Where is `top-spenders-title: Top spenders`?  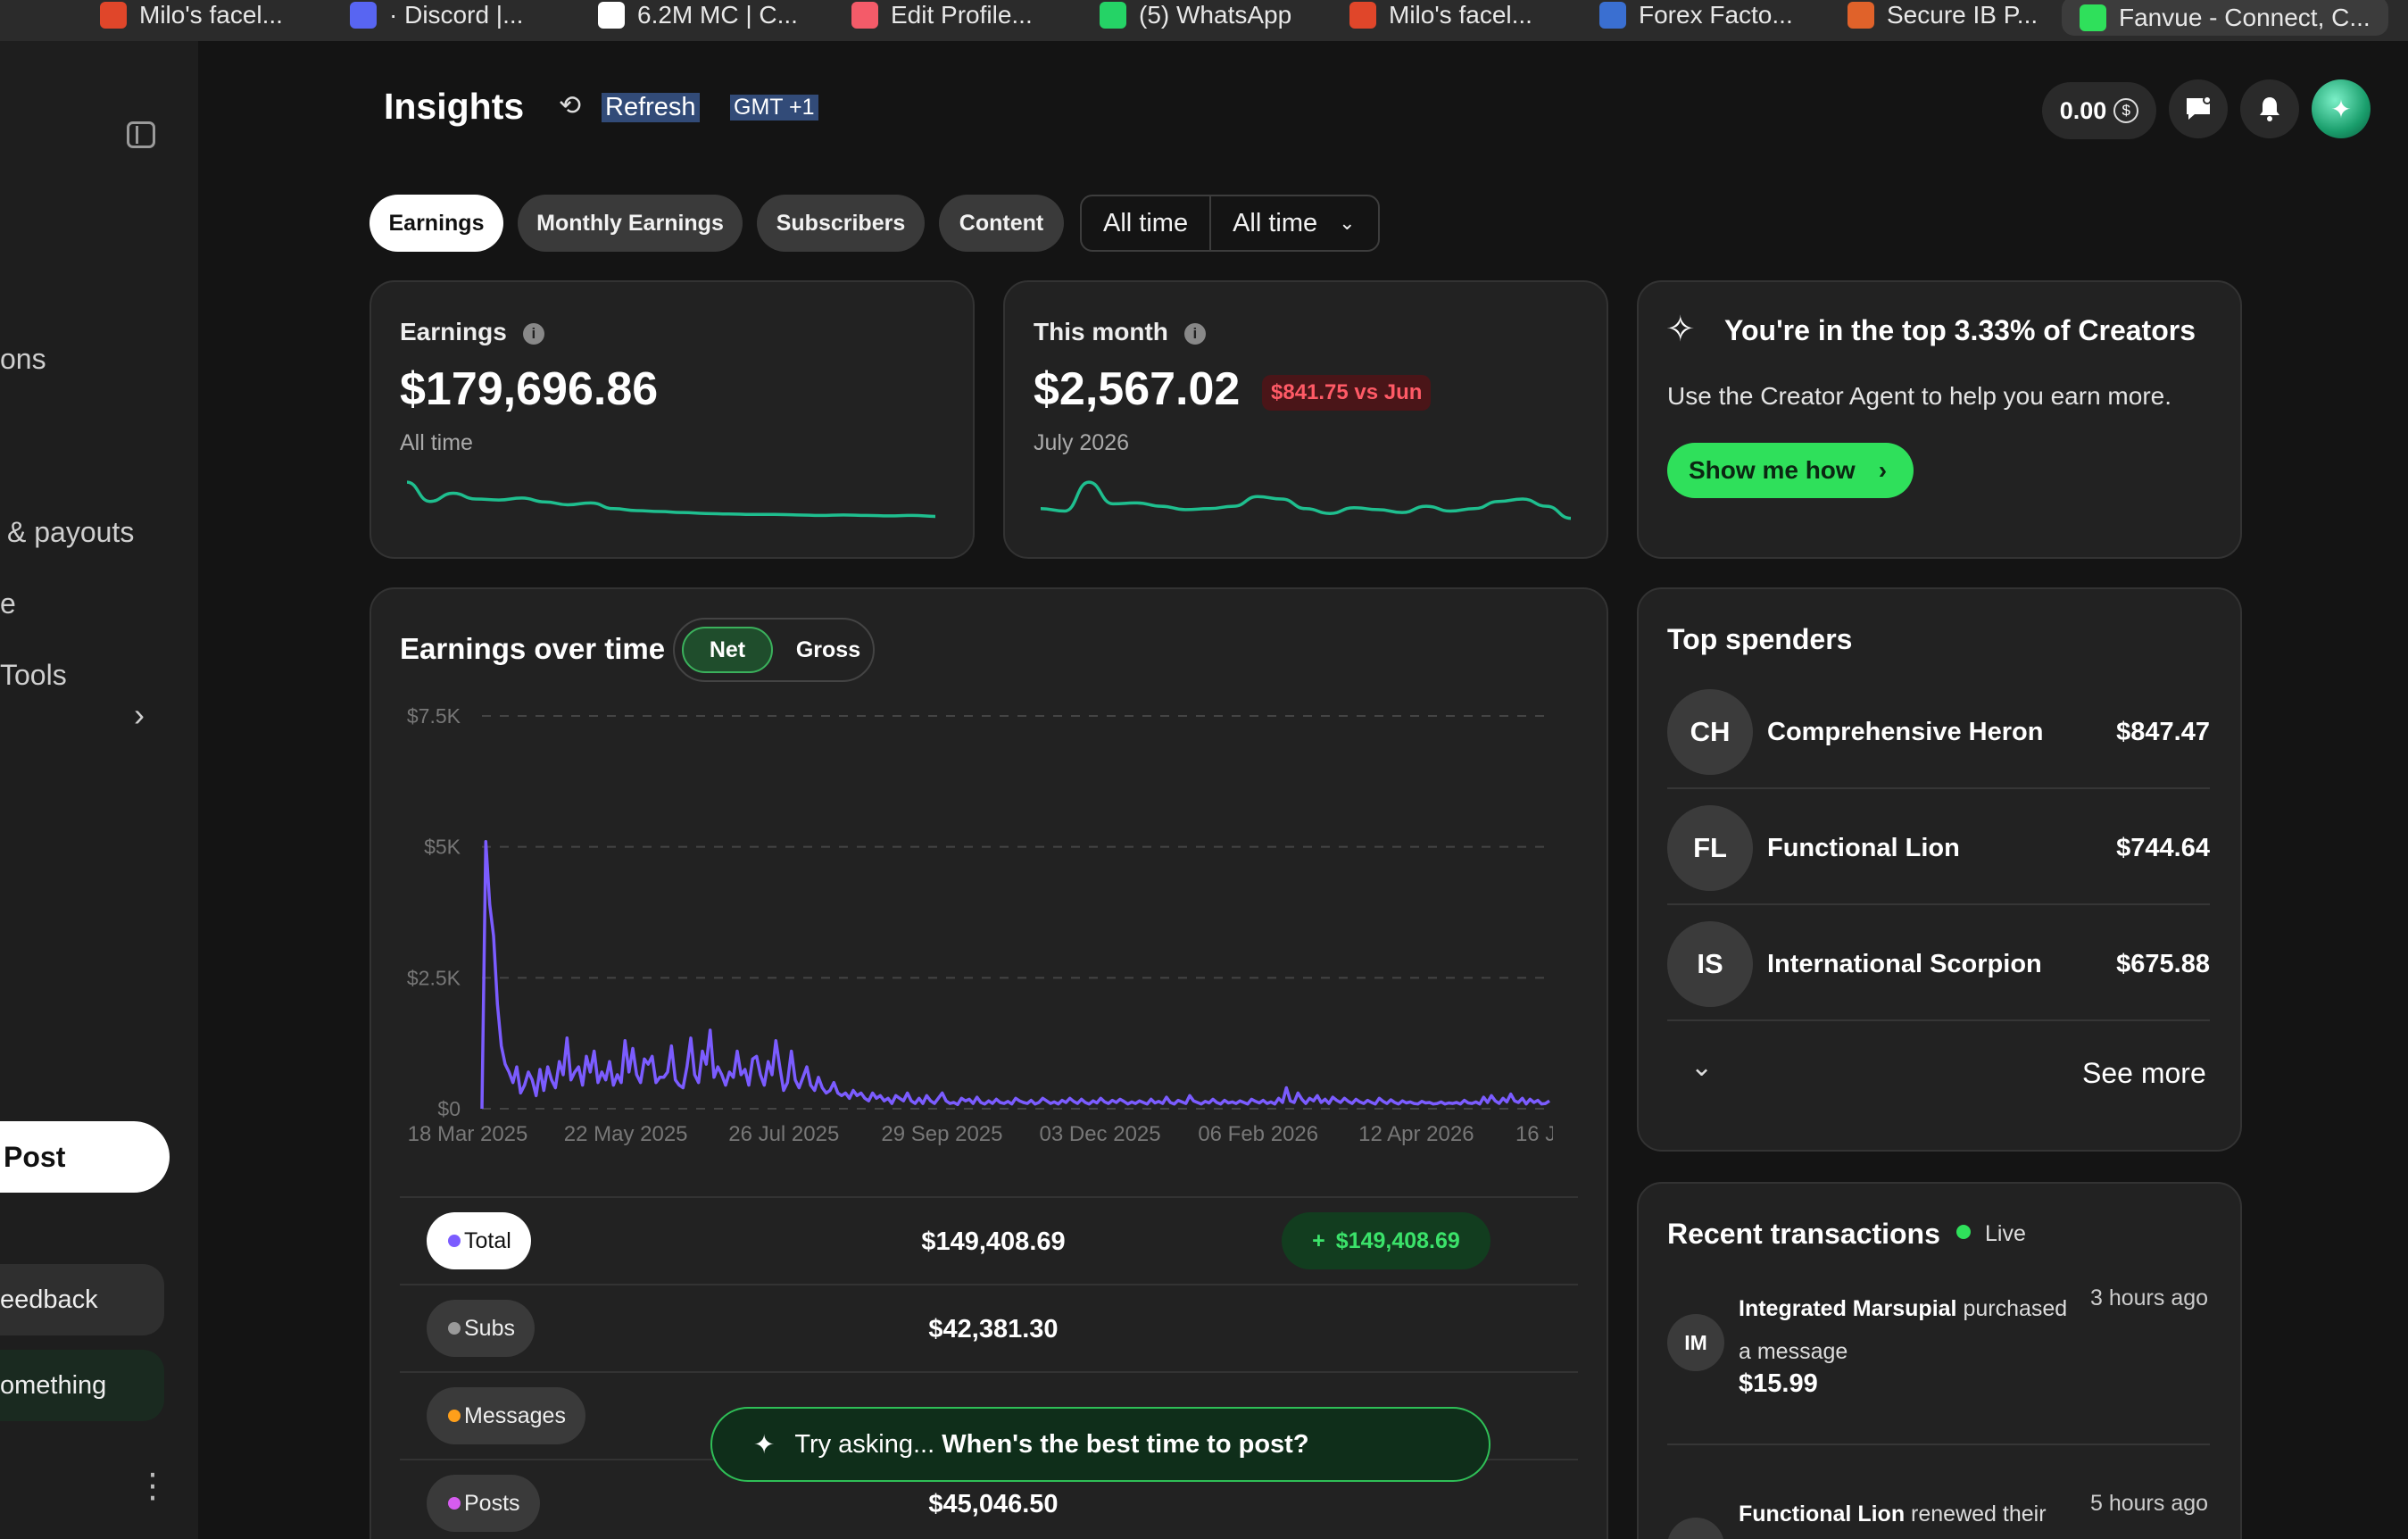
top-spenders-title: Top spenders is located at coordinates (1760, 639).